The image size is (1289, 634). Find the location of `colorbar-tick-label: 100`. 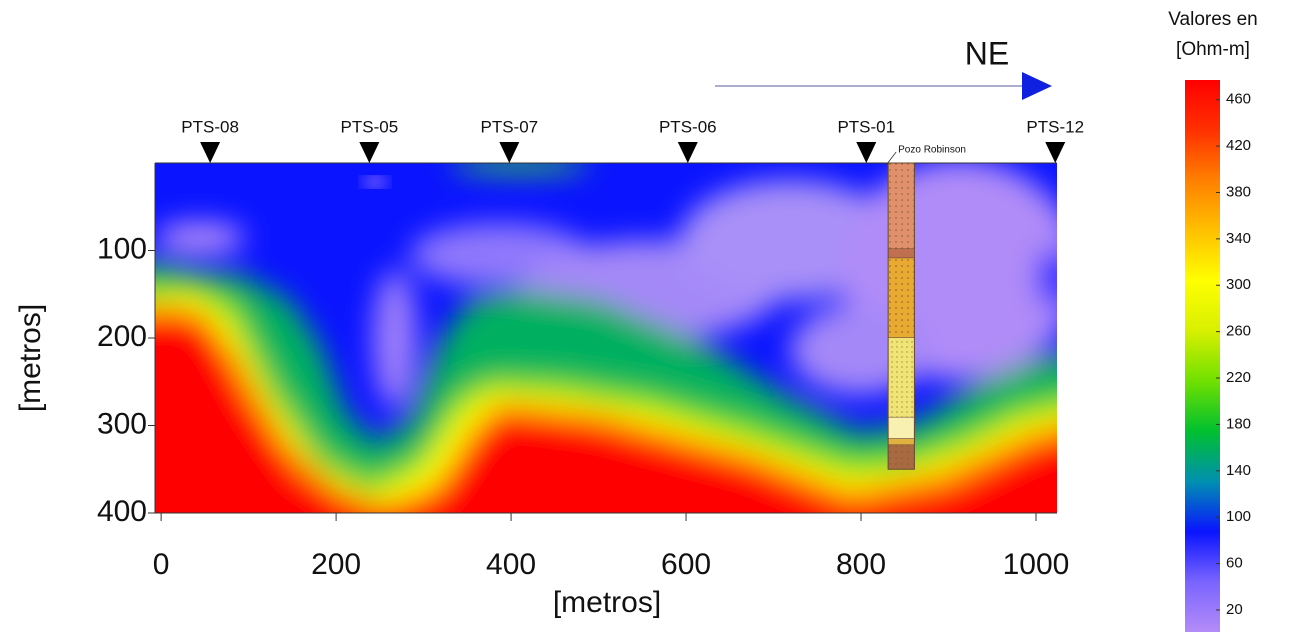

colorbar-tick-label: 100 is located at coordinates (1238, 516).